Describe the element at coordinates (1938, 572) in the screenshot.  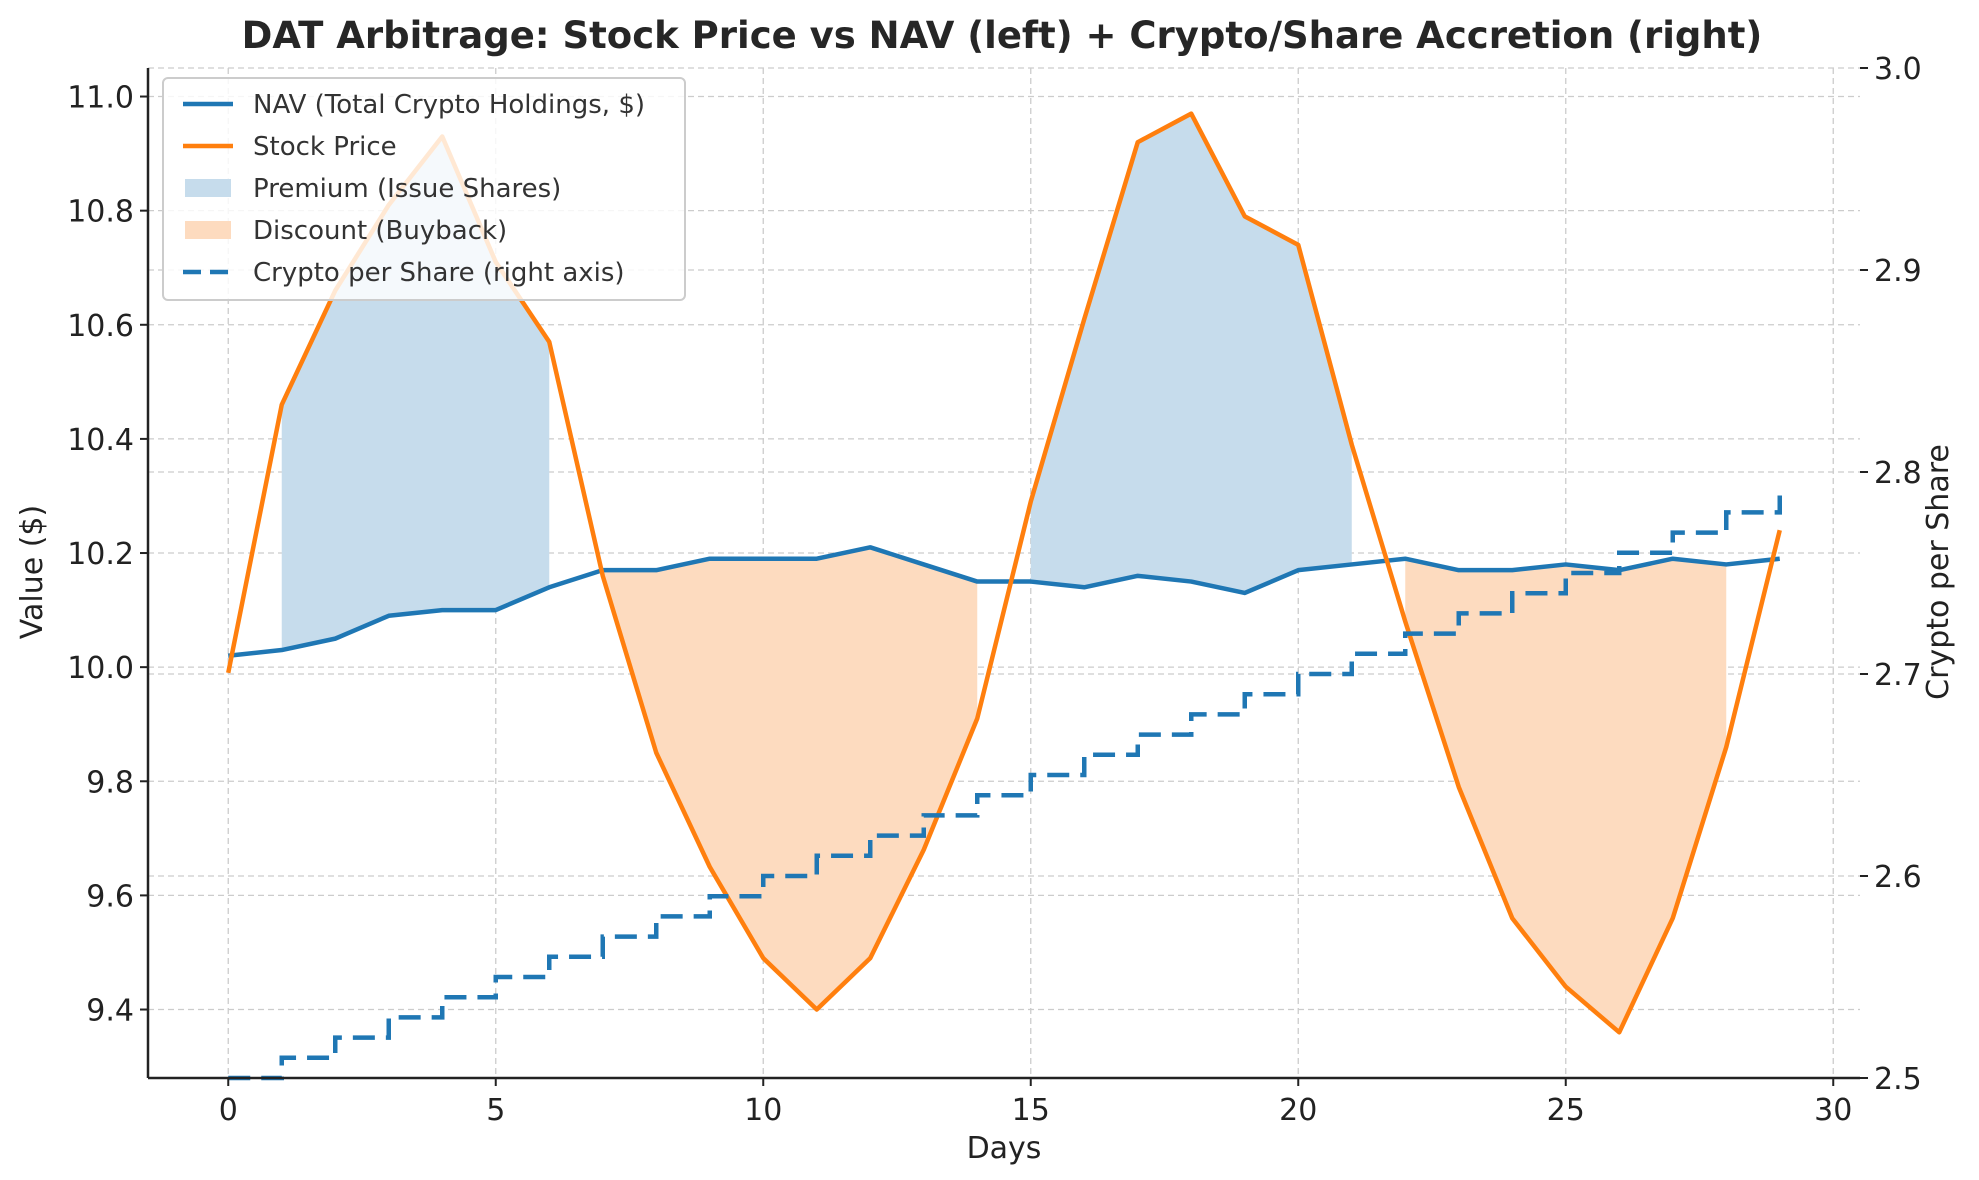
I see `y-right-axis-label: Crypto per Share` at that location.